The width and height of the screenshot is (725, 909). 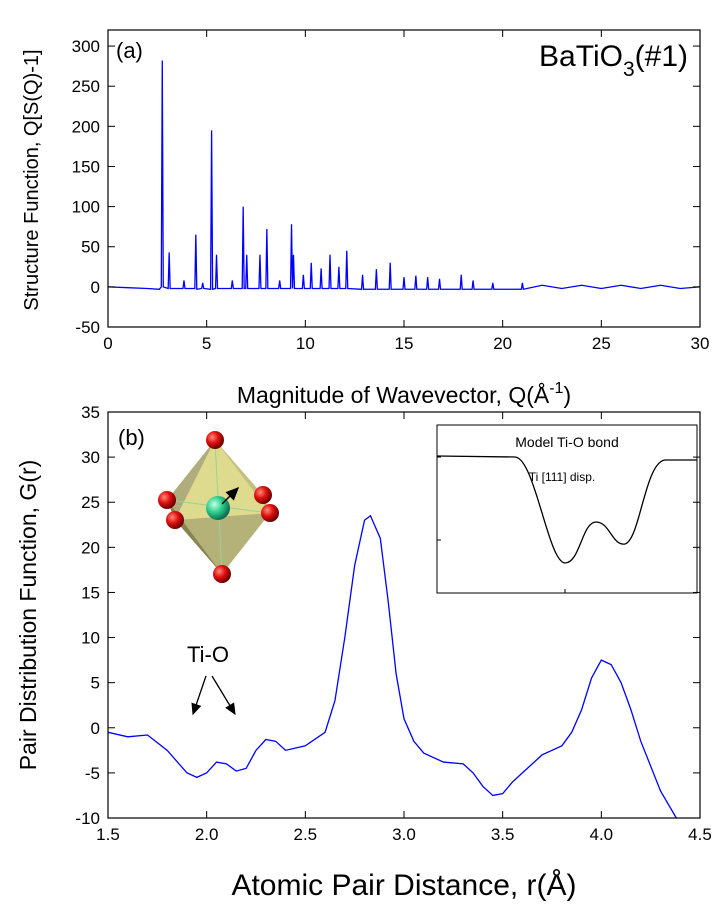 I want to click on y-tick-label: 150, so click(x=86, y=166).